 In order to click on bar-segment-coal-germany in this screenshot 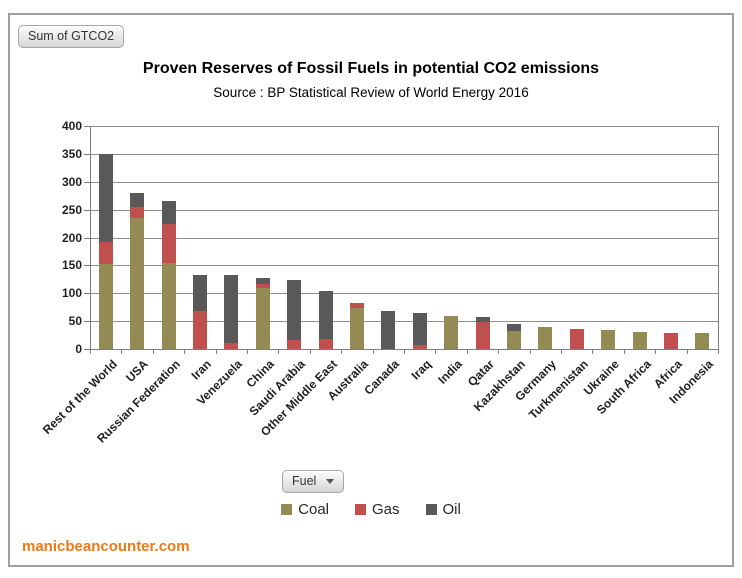, I will do `click(545, 337)`.